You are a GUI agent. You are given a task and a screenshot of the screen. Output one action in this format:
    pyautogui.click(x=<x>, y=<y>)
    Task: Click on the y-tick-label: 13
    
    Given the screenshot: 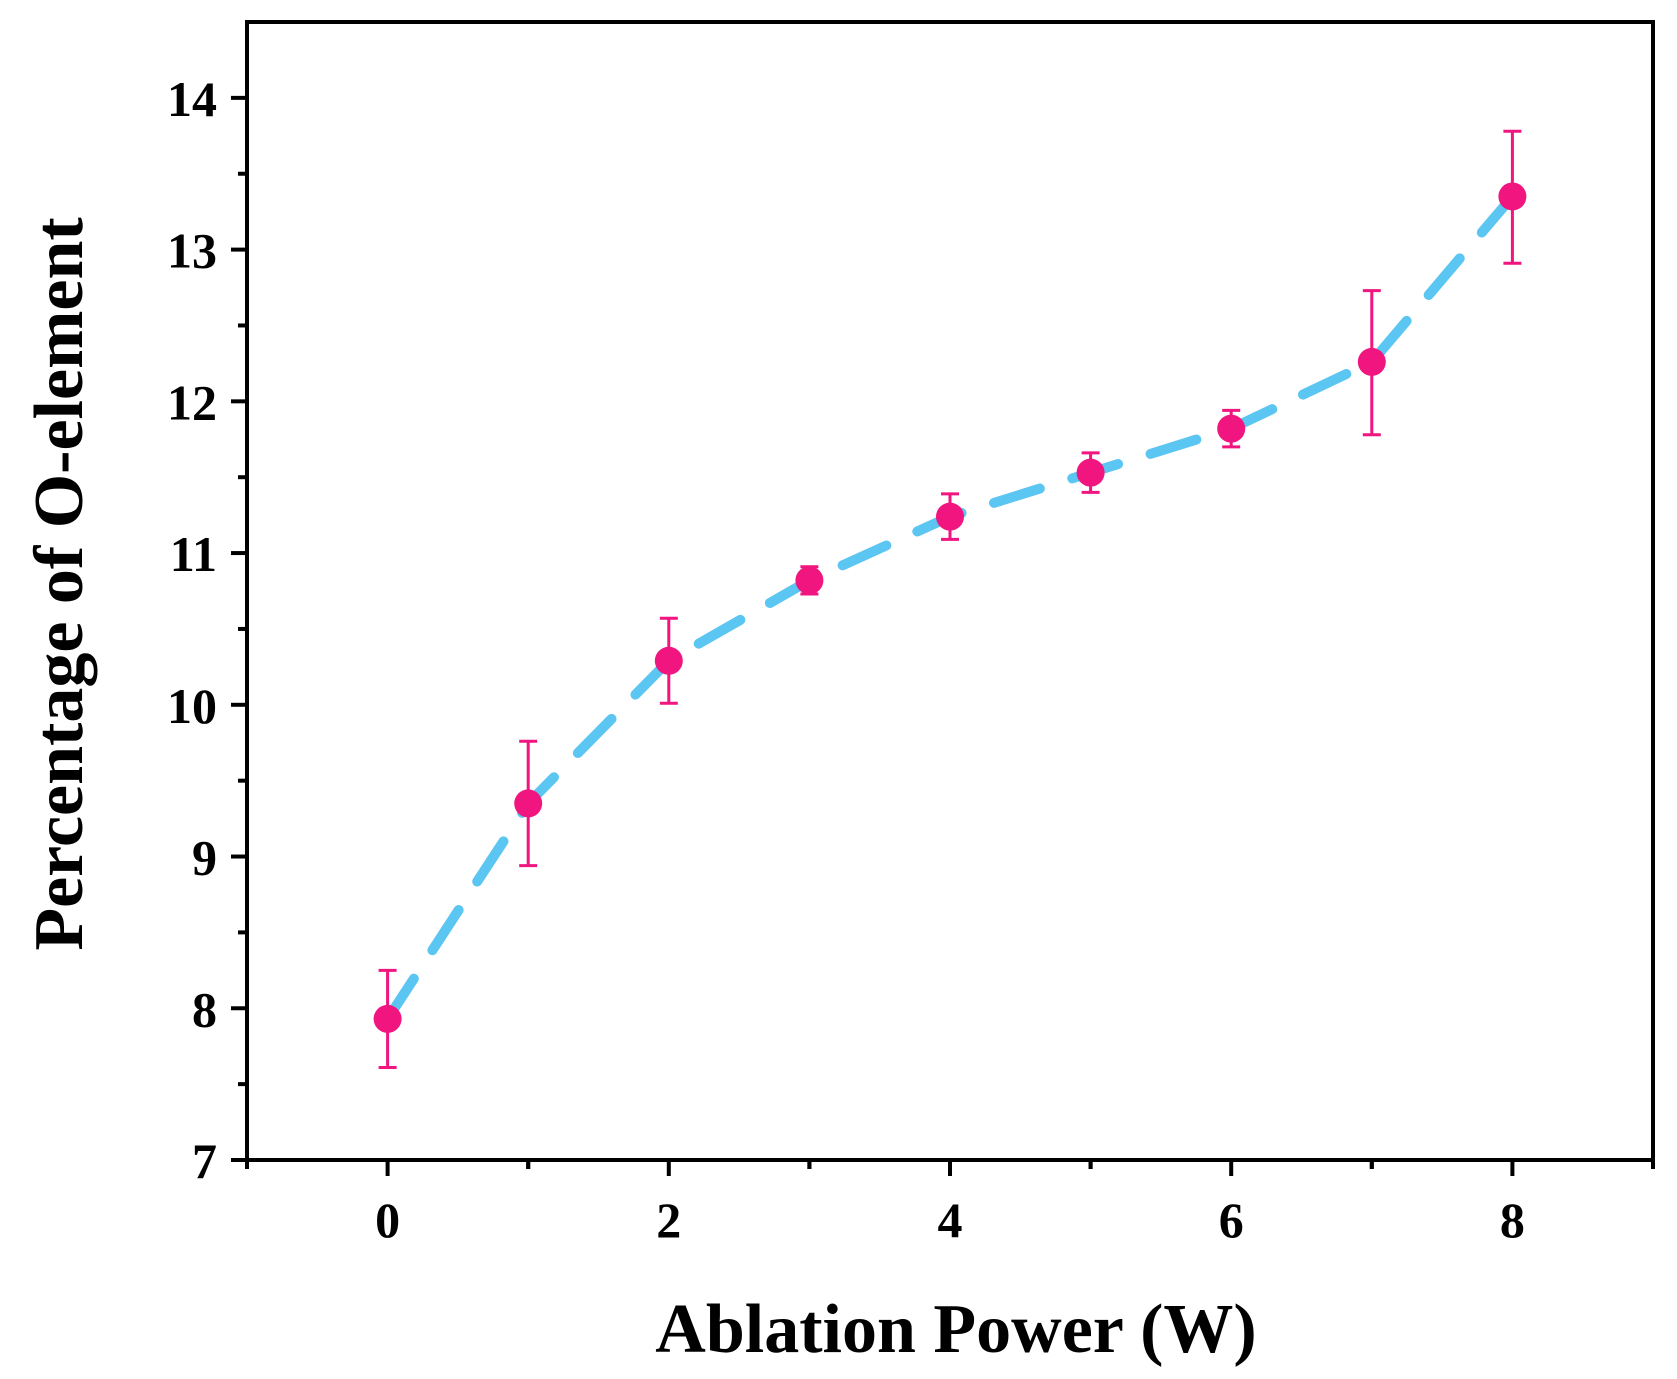 What is the action you would take?
    pyautogui.click(x=192, y=251)
    